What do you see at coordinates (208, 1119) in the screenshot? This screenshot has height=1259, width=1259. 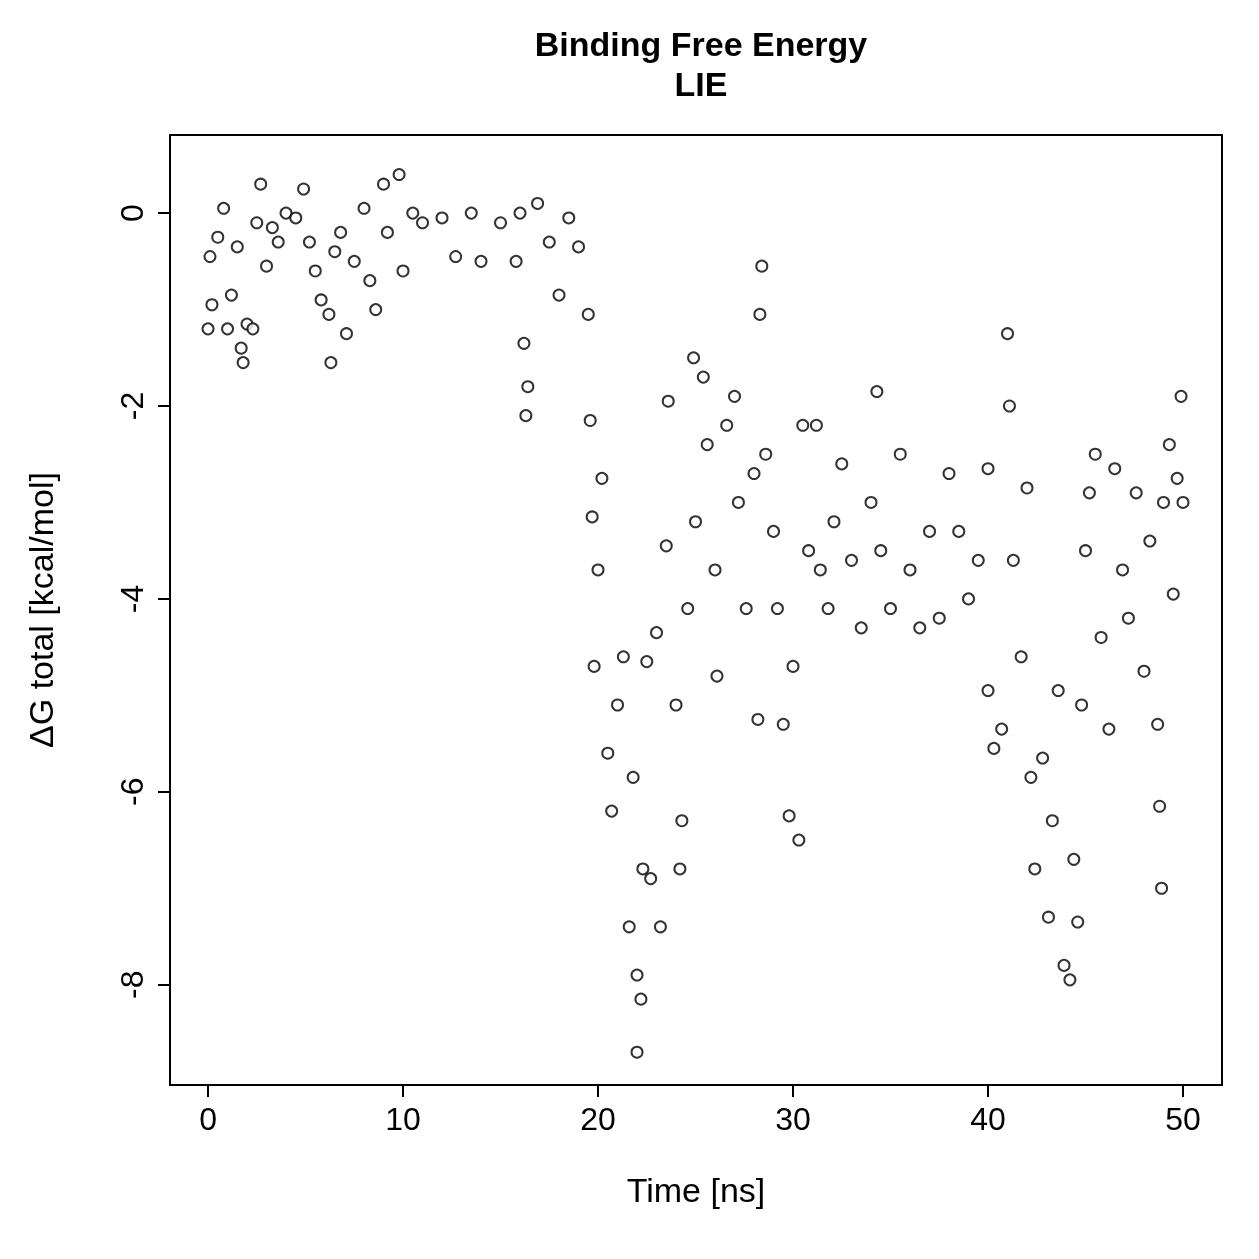 I see `x-tick-label: 0` at bounding box center [208, 1119].